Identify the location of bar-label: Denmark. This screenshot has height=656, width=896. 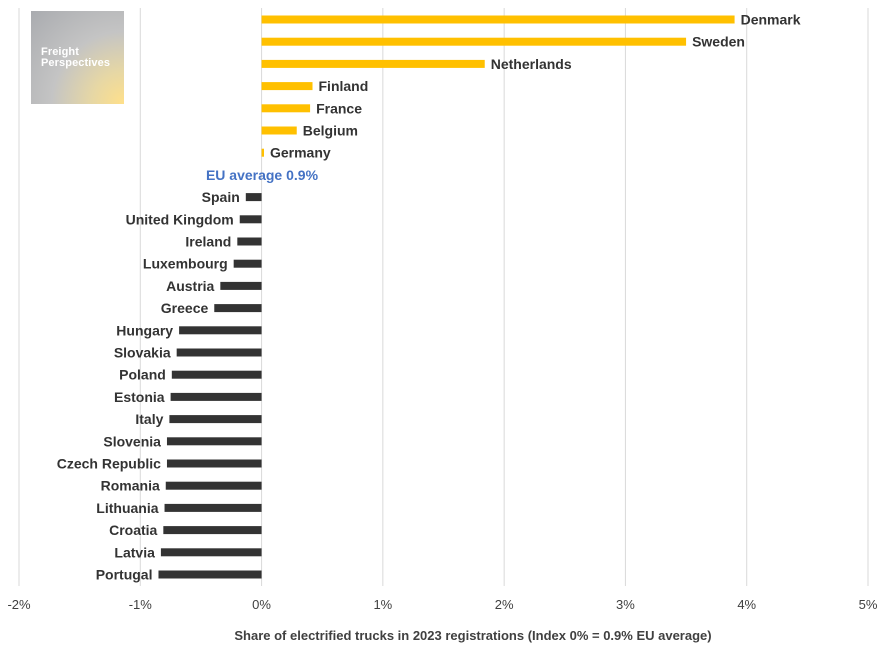
(771, 20).